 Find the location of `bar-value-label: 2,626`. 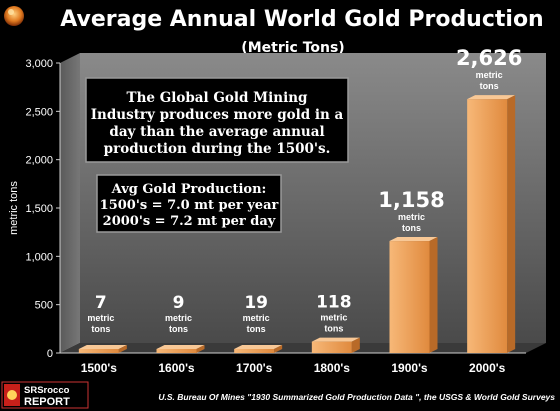

bar-value-label: 2,626 is located at coordinates (489, 58).